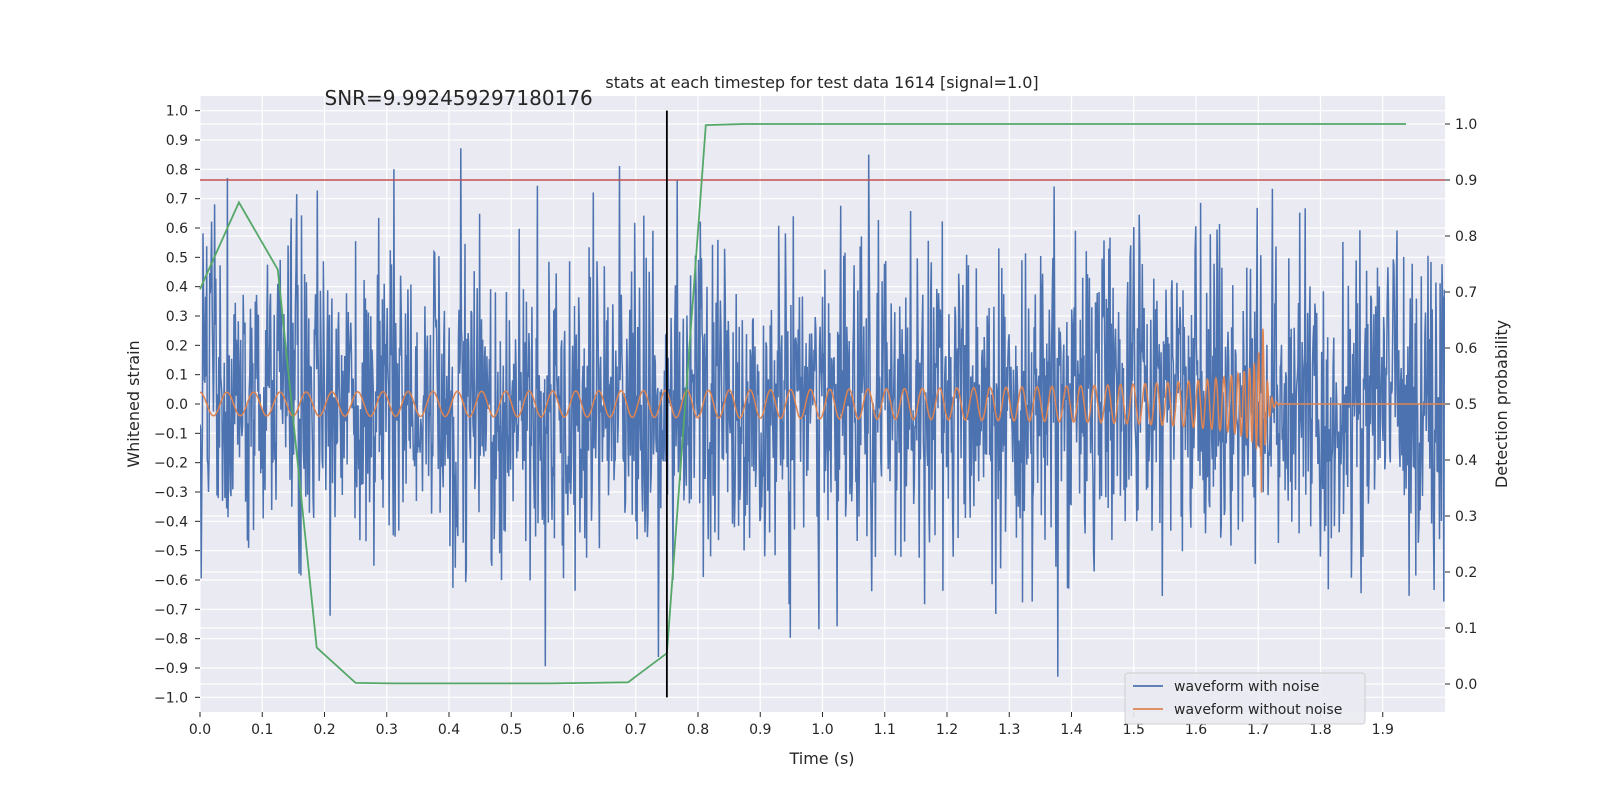 The image size is (1600, 800). I want to click on y-tick-label: 1.0, so click(177, 112).